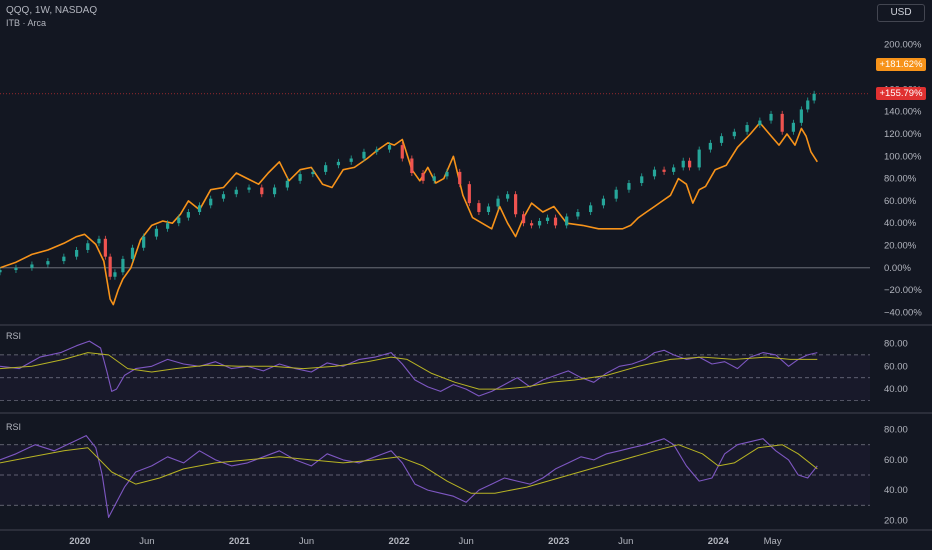 Image resolution: width=932 pixels, height=550 pixels. I want to click on compare-symbol-title: ITB · Arca, so click(26, 23).